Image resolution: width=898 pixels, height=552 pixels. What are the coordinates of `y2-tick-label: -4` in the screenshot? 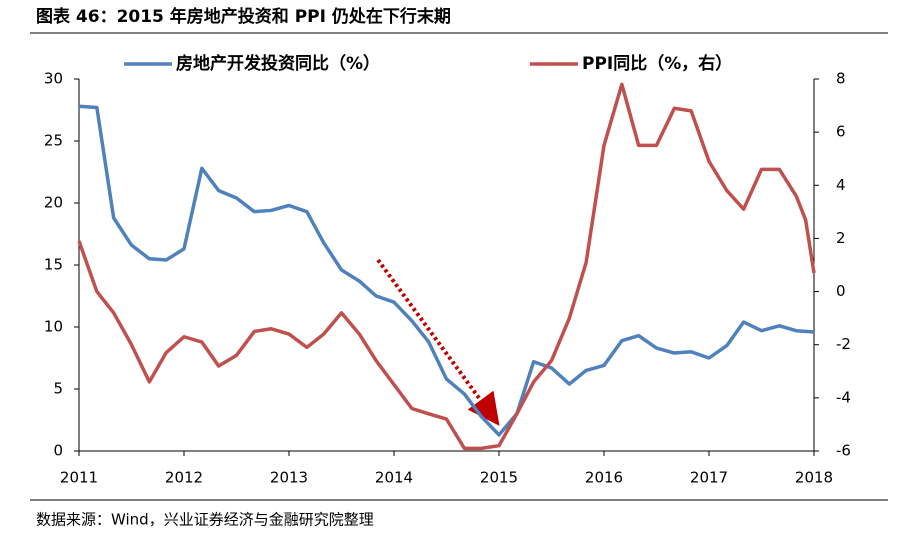 It's located at (843, 397).